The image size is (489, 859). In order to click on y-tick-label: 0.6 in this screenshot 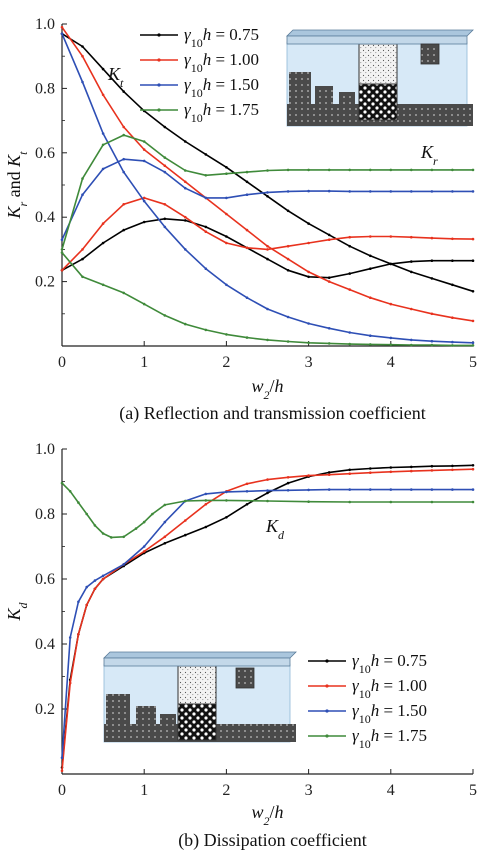, I will do `click(45, 153)`.